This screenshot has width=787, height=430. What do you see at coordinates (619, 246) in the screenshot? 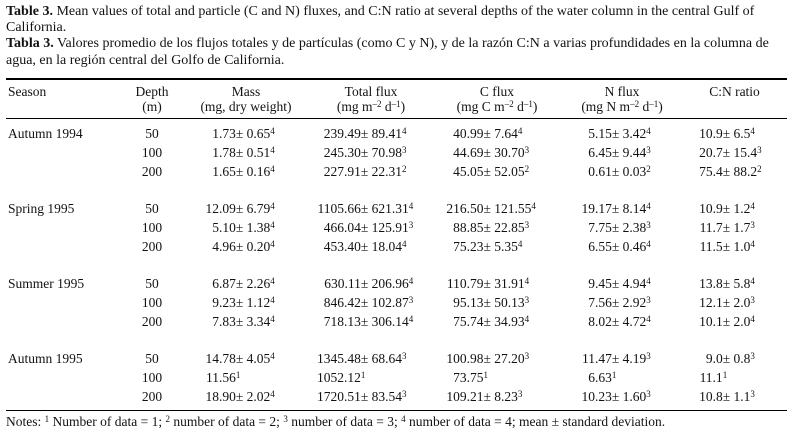
I see `n-flux-cell: 6.55 ± 0.464` at bounding box center [619, 246].